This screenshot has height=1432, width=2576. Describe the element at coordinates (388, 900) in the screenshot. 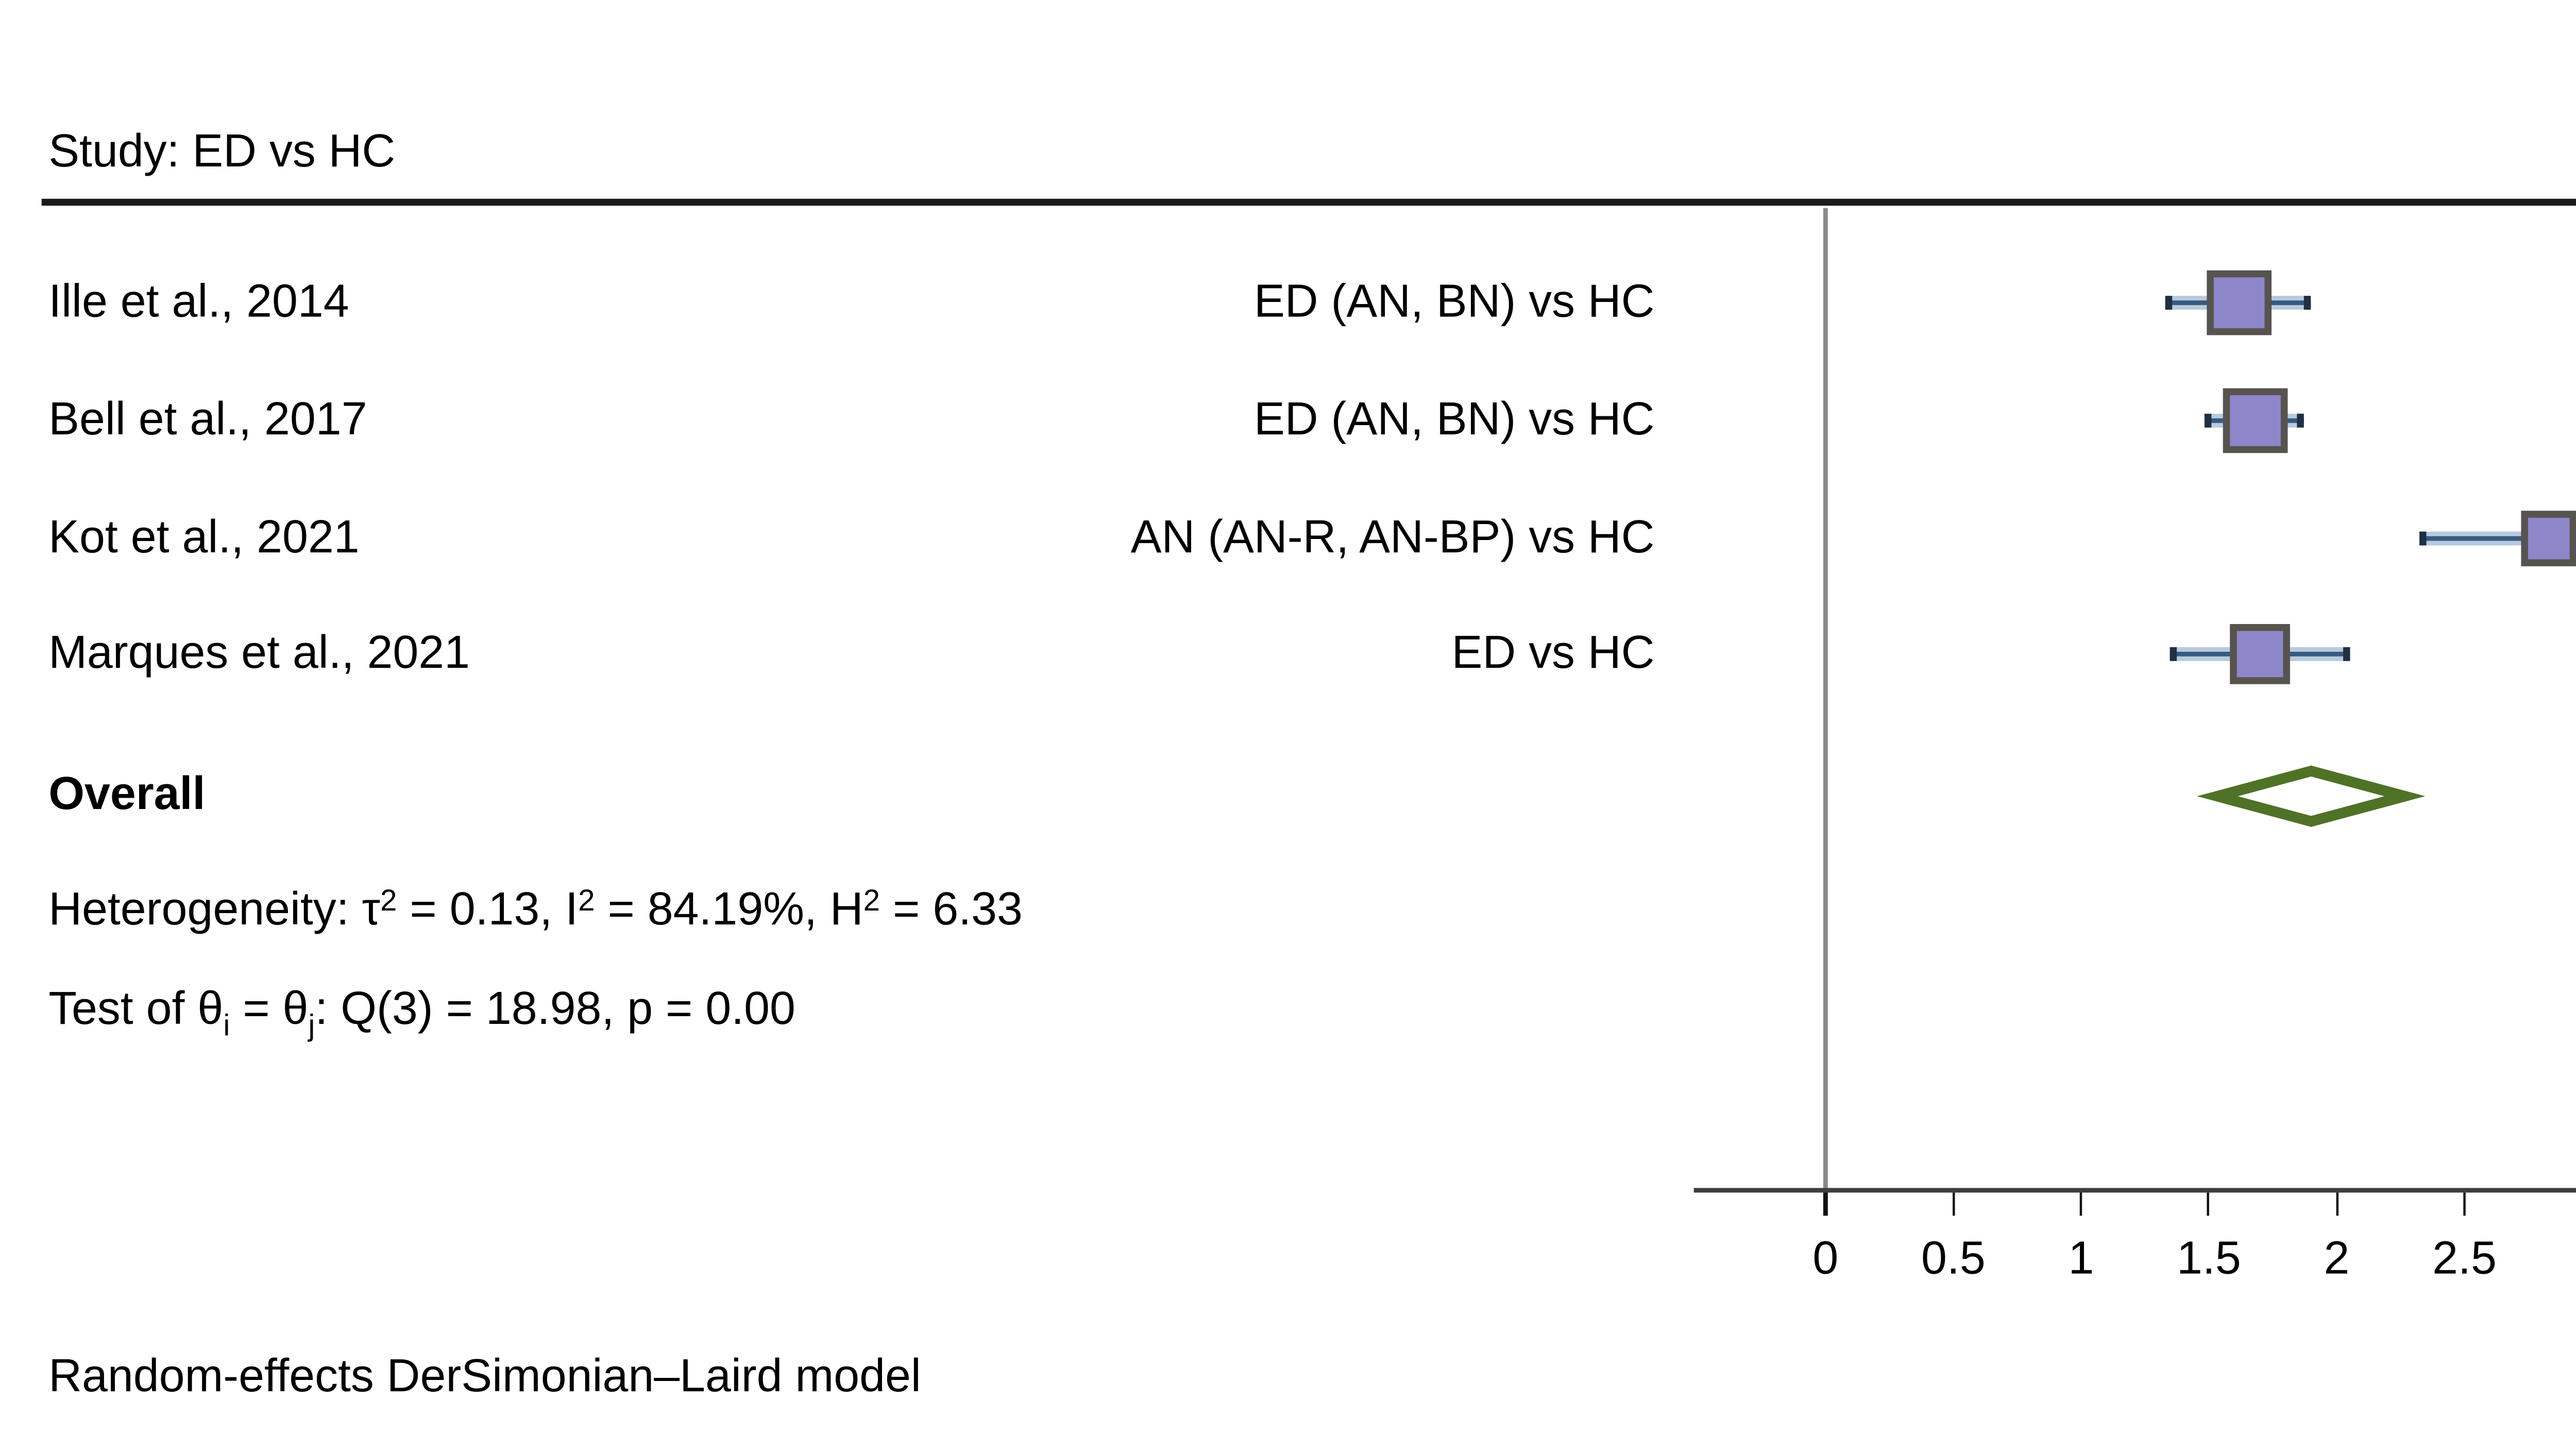

I see `het-sup-tau: 2` at that location.